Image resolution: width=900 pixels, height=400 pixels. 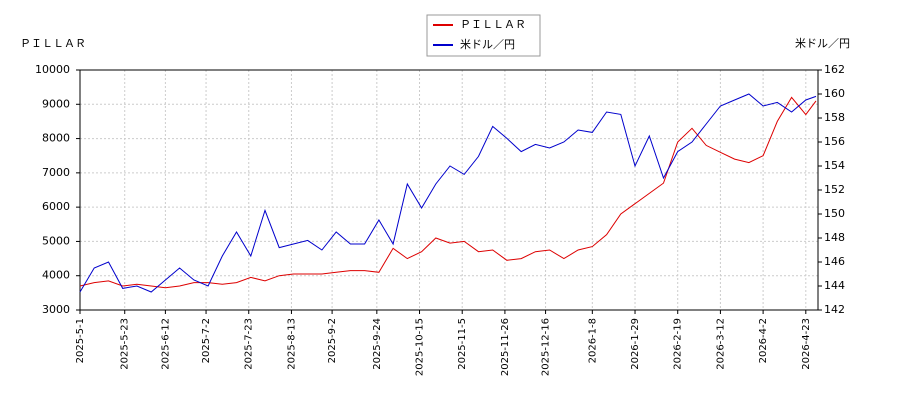 What do you see at coordinates (56, 103) in the screenshot?
I see `y-tick-label: 9000` at bounding box center [56, 103].